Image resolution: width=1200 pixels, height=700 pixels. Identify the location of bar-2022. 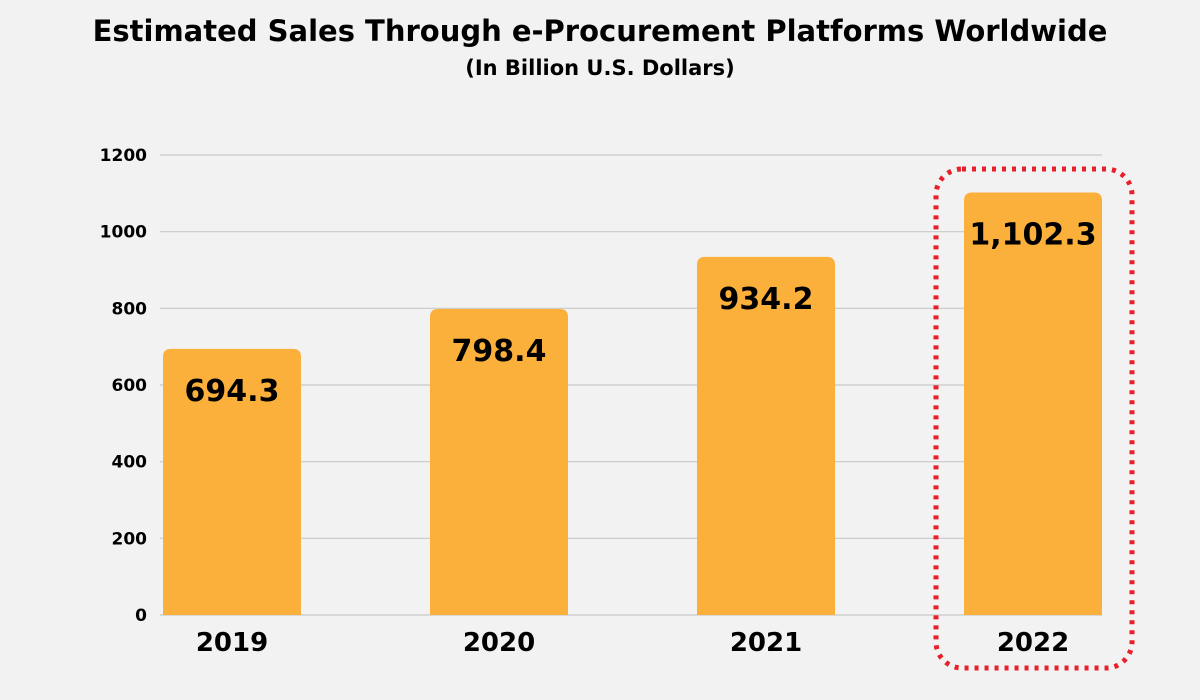
(1033, 403).